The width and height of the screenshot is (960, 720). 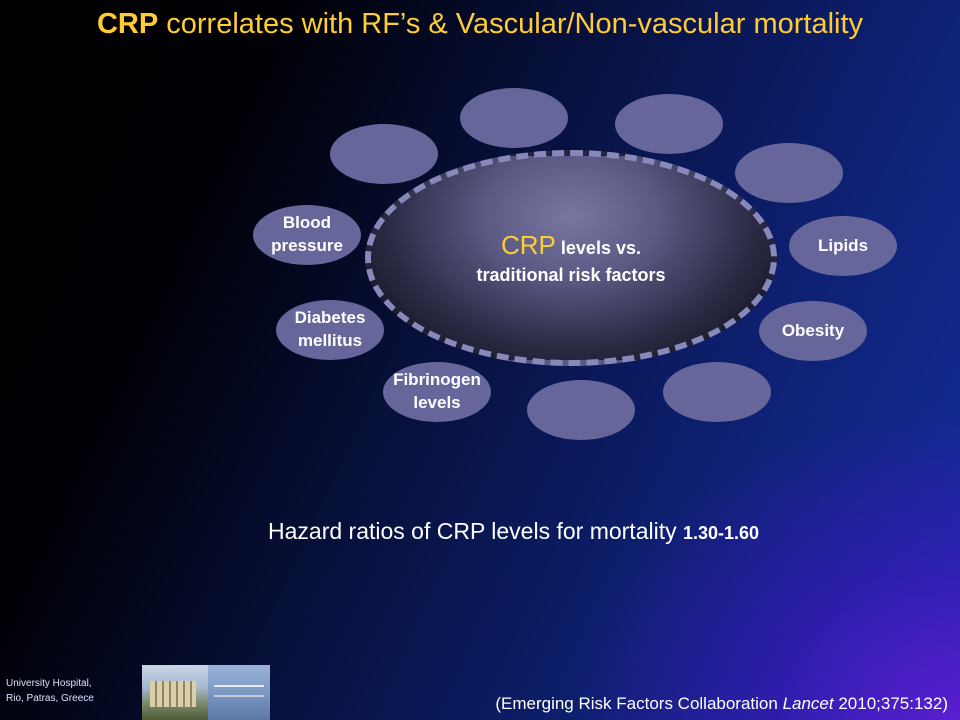 What do you see at coordinates (307, 245) in the screenshot?
I see `bubble-text: pressure` at bounding box center [307, 245].